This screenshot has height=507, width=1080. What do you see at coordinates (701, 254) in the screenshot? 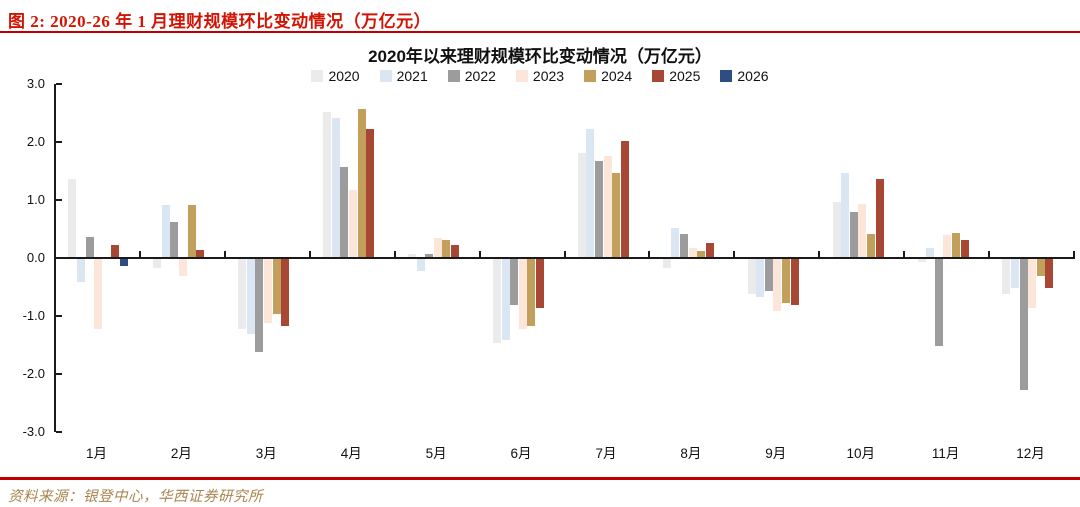
I see `bar-2024-8月` at bounding box center [701, 254].